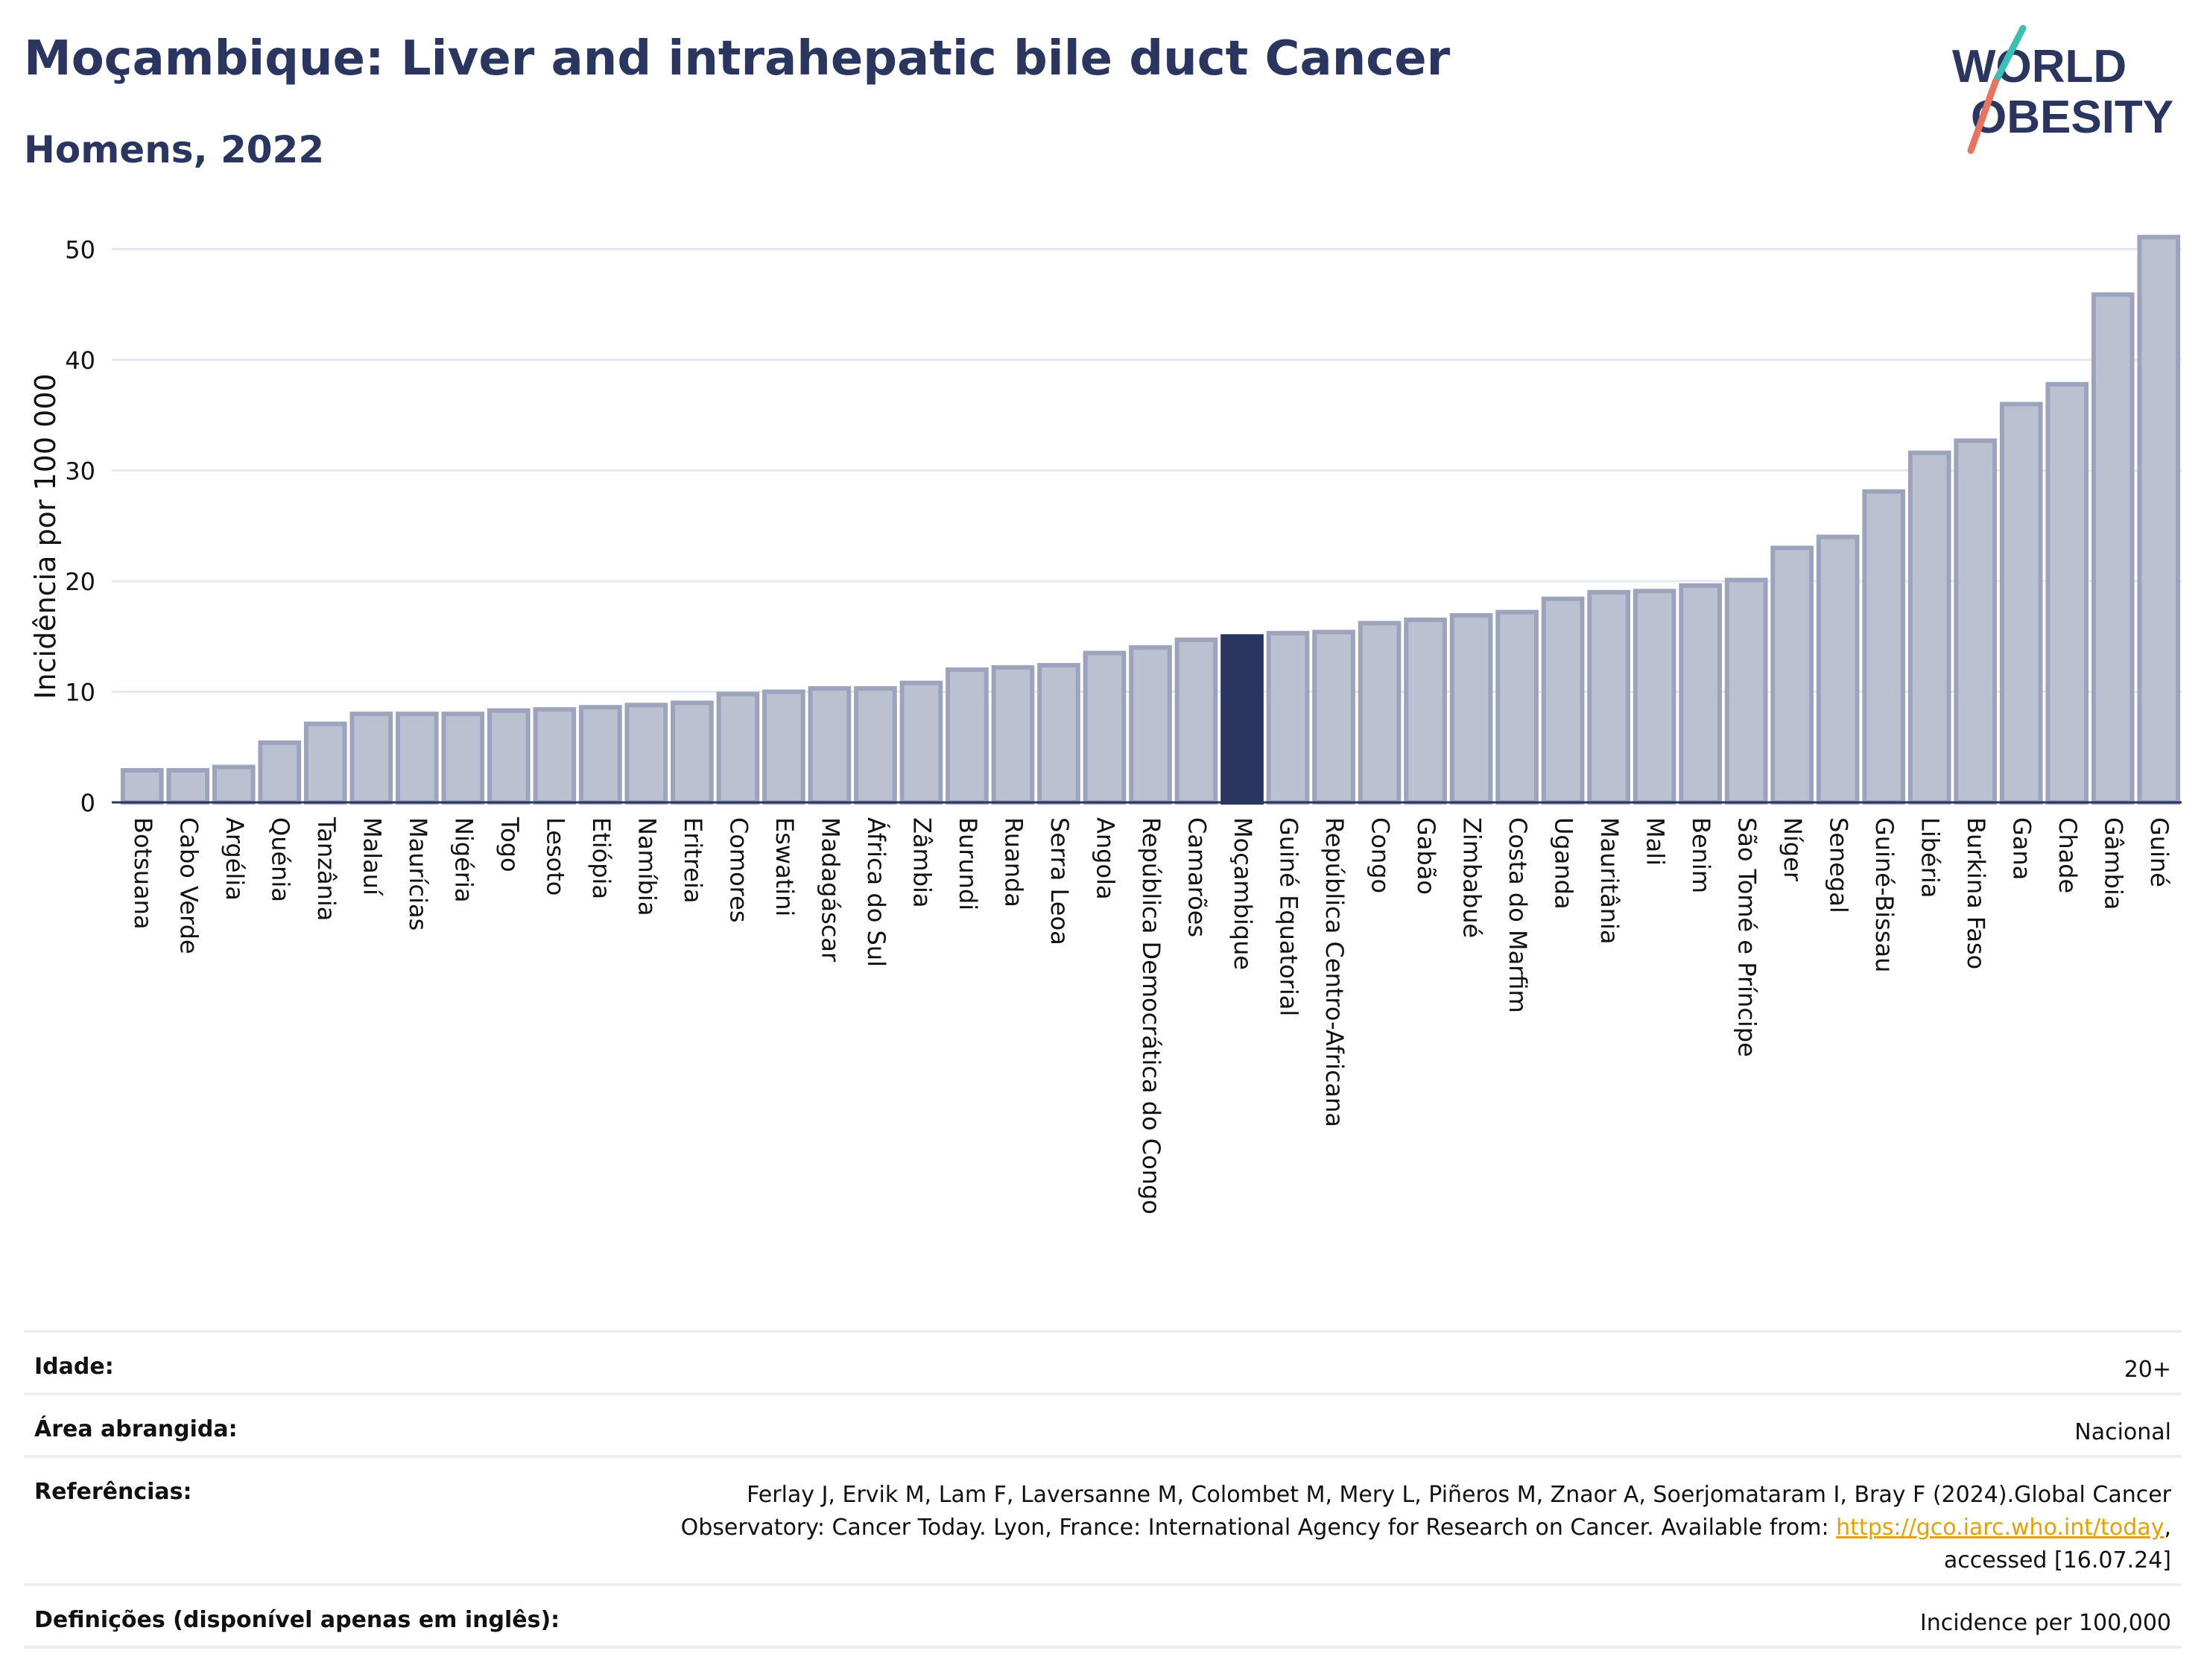 This screenshot has width=2204, height=1680. I want to click on y-tick-label: 10, so click(80, 693).